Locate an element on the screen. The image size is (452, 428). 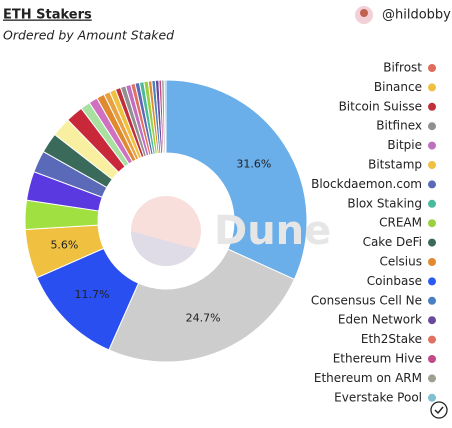
check-icon is located at coordinates (439, 410).